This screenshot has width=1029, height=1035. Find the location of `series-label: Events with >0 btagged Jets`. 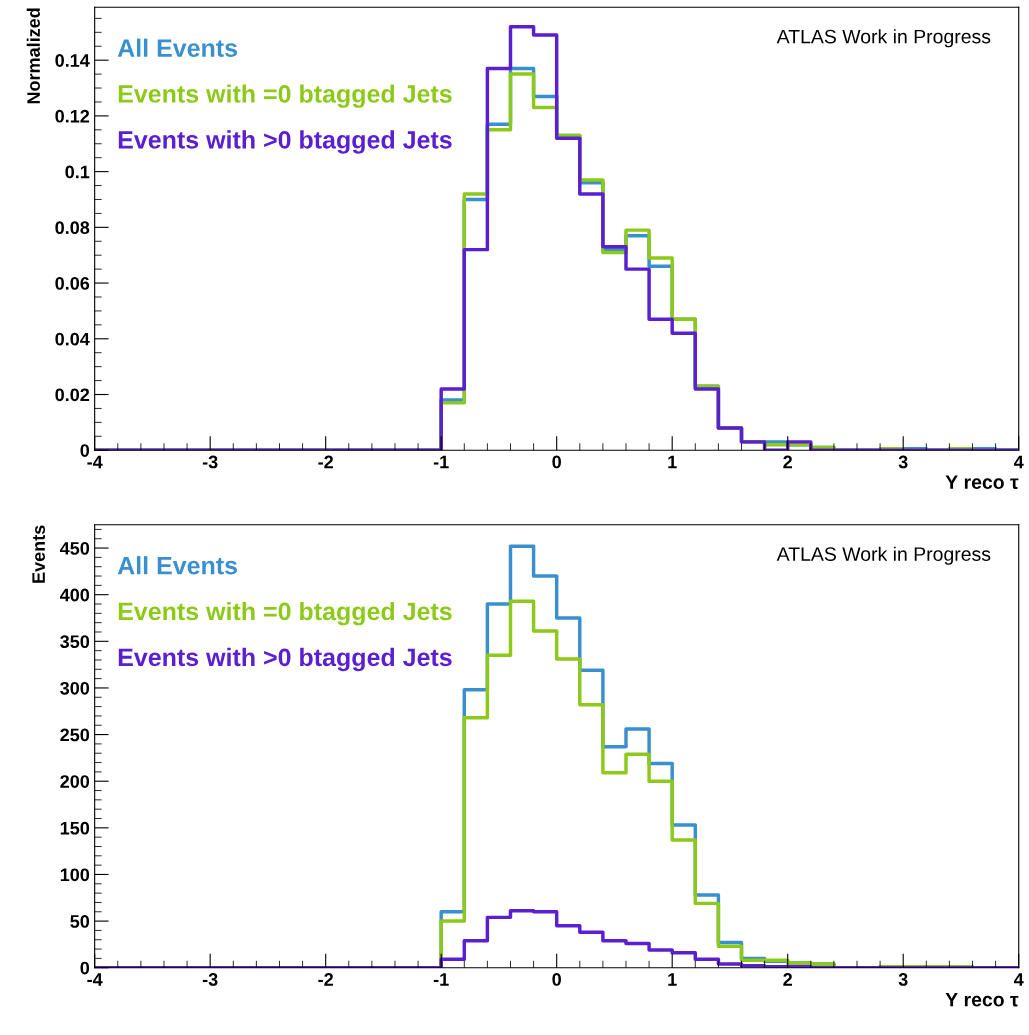

series-label: Events with >0 btagged Jets is located at coordinates (285, 142).